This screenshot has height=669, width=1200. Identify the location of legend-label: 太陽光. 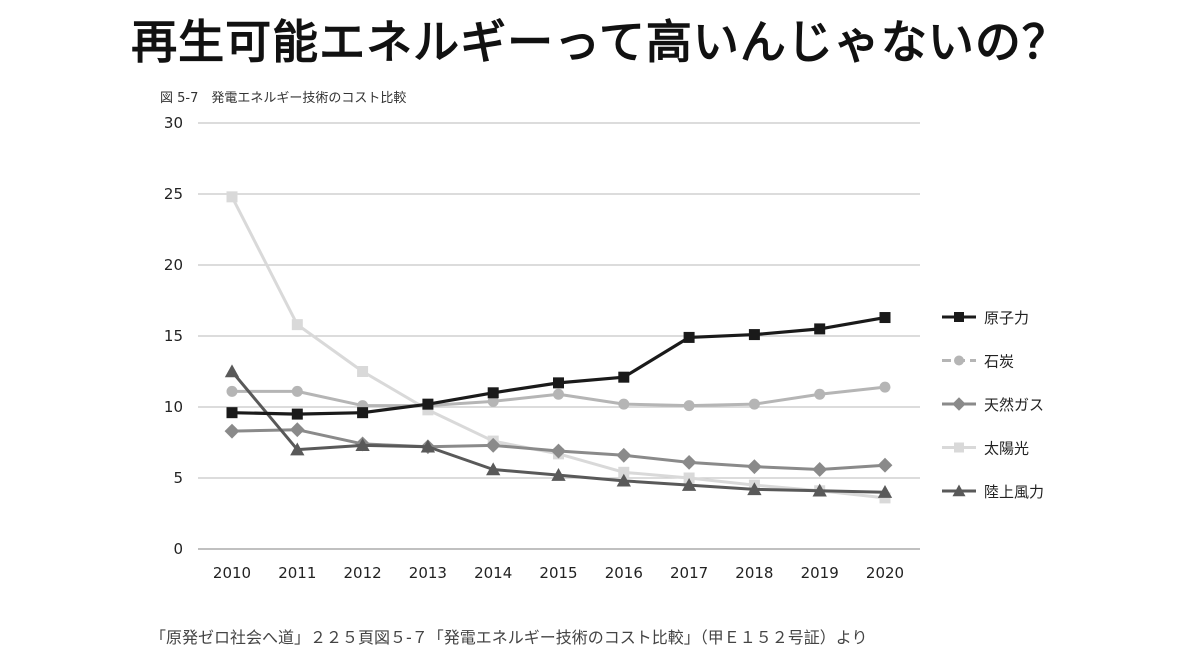
(1006, 449).